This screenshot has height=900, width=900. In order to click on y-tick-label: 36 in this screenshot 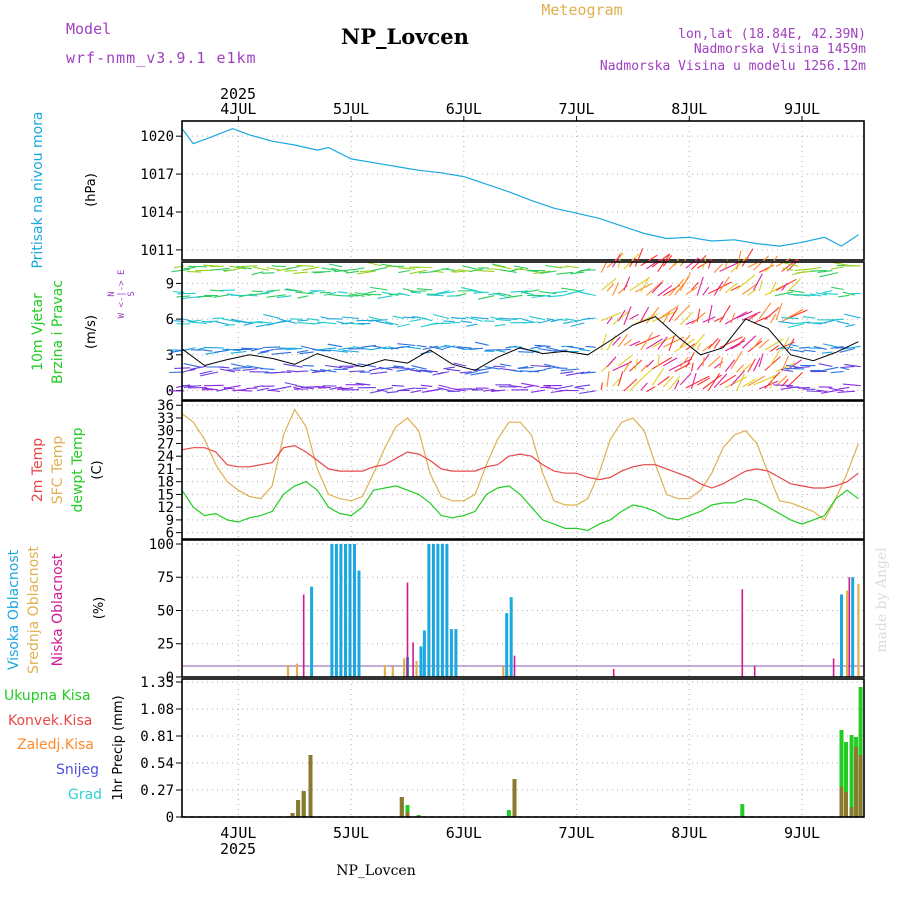, I will do `click(165, 406)`.